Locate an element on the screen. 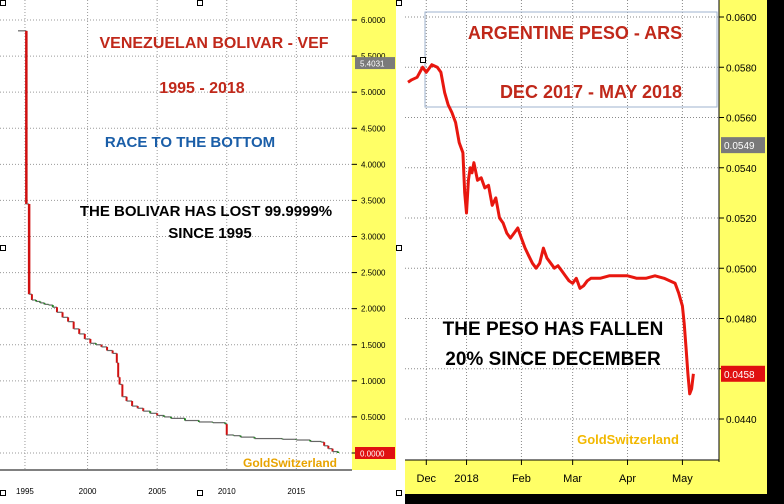 The width and height of the screenshot is (784, 504). vef-y-tick-label: 5.0000 is located at coordinates (373, 92).